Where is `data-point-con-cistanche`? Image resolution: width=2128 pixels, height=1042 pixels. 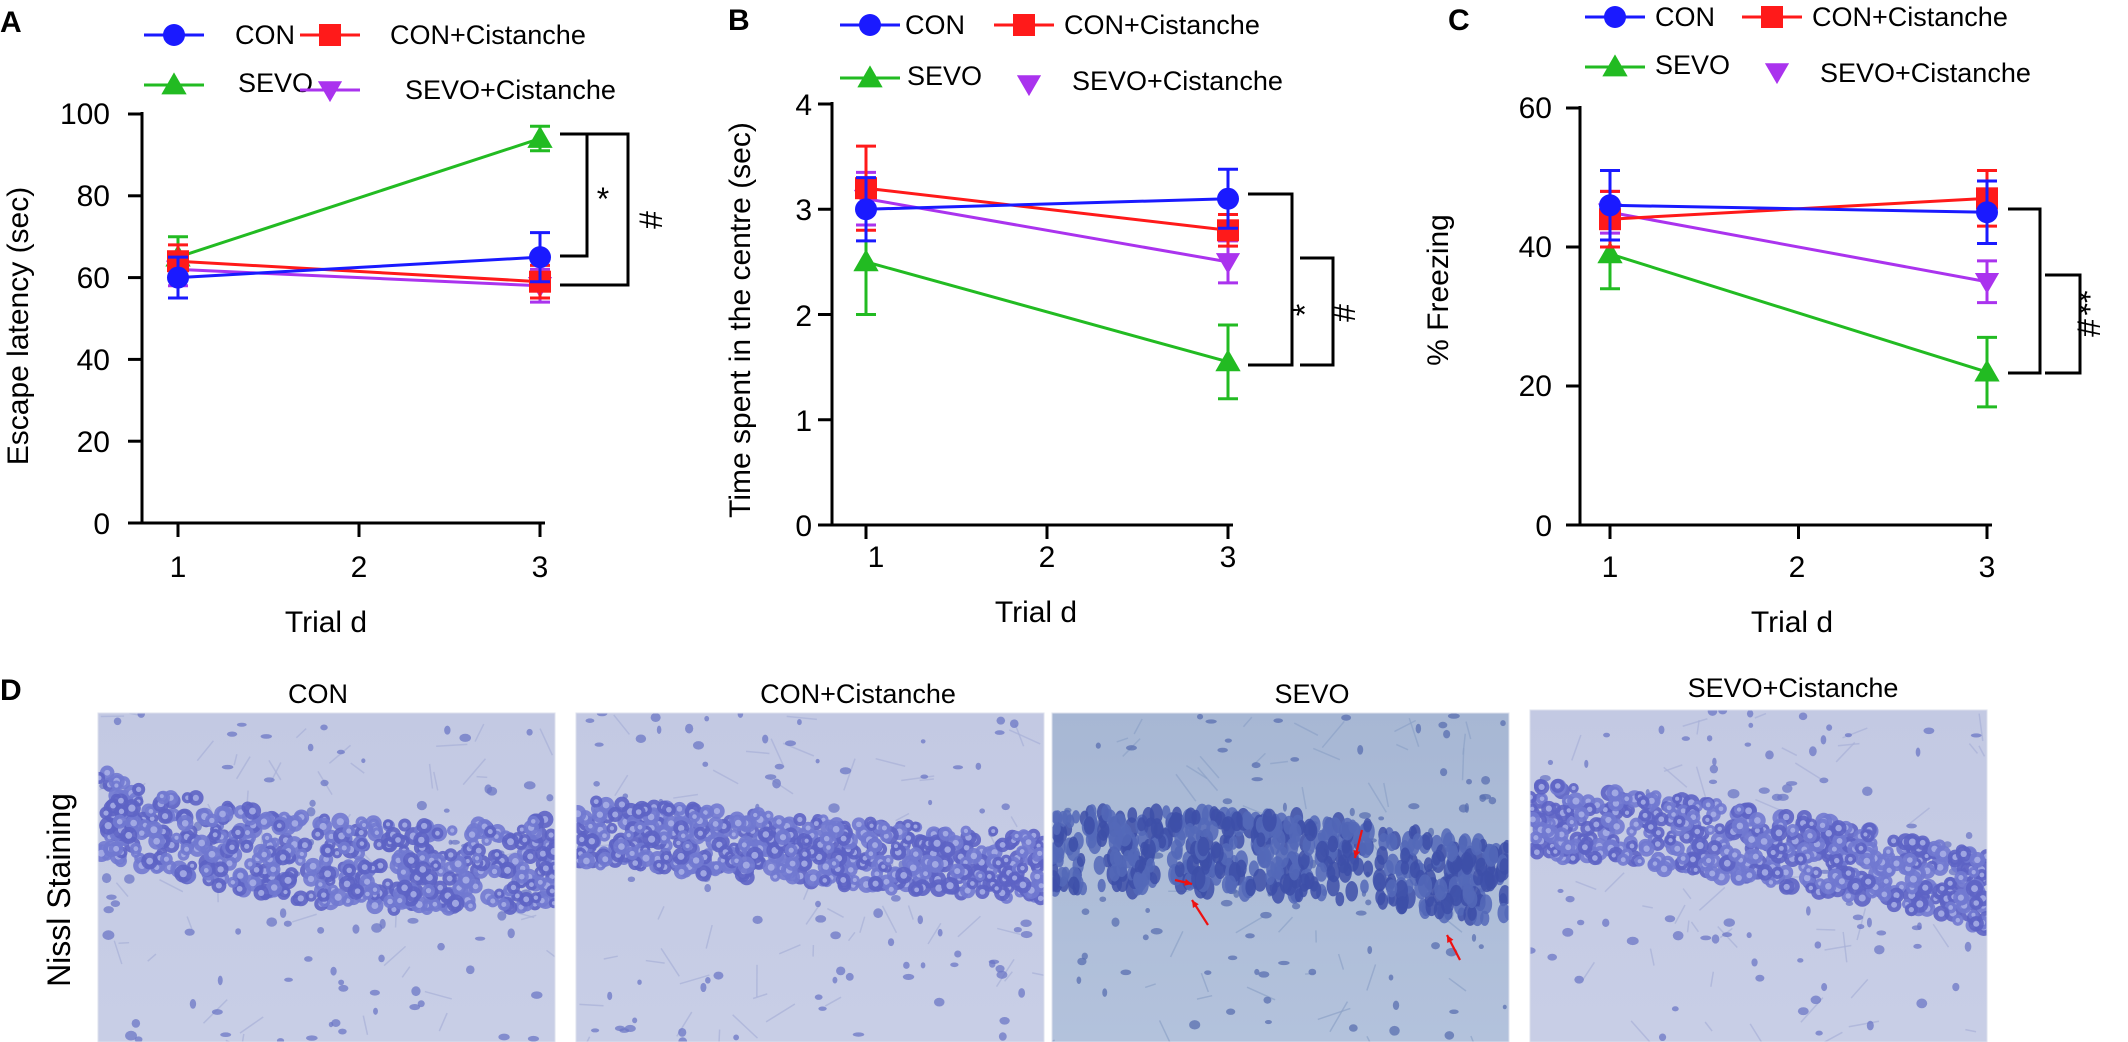
data-point-con-cistanche is located at coordinates (1228, 230).